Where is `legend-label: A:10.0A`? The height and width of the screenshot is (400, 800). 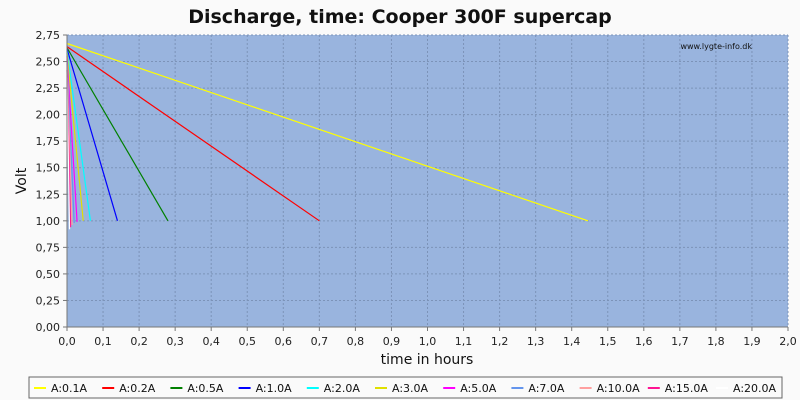 legend-label: A:10.0A is located at coordinates (619, 388).